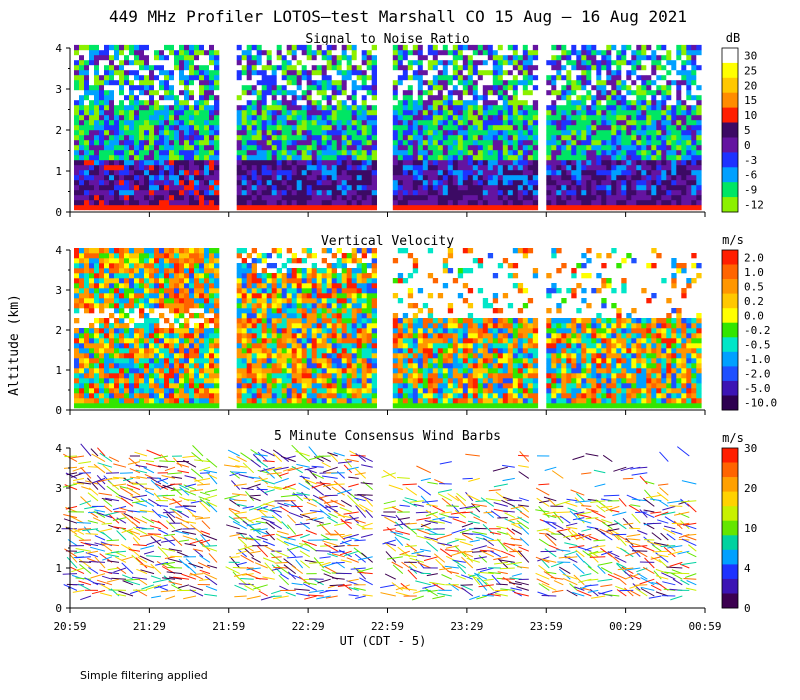 This screenshot has height=700, width=800. I want to click on panel-title: Signal to Noise Ratio, so click(387, 39).